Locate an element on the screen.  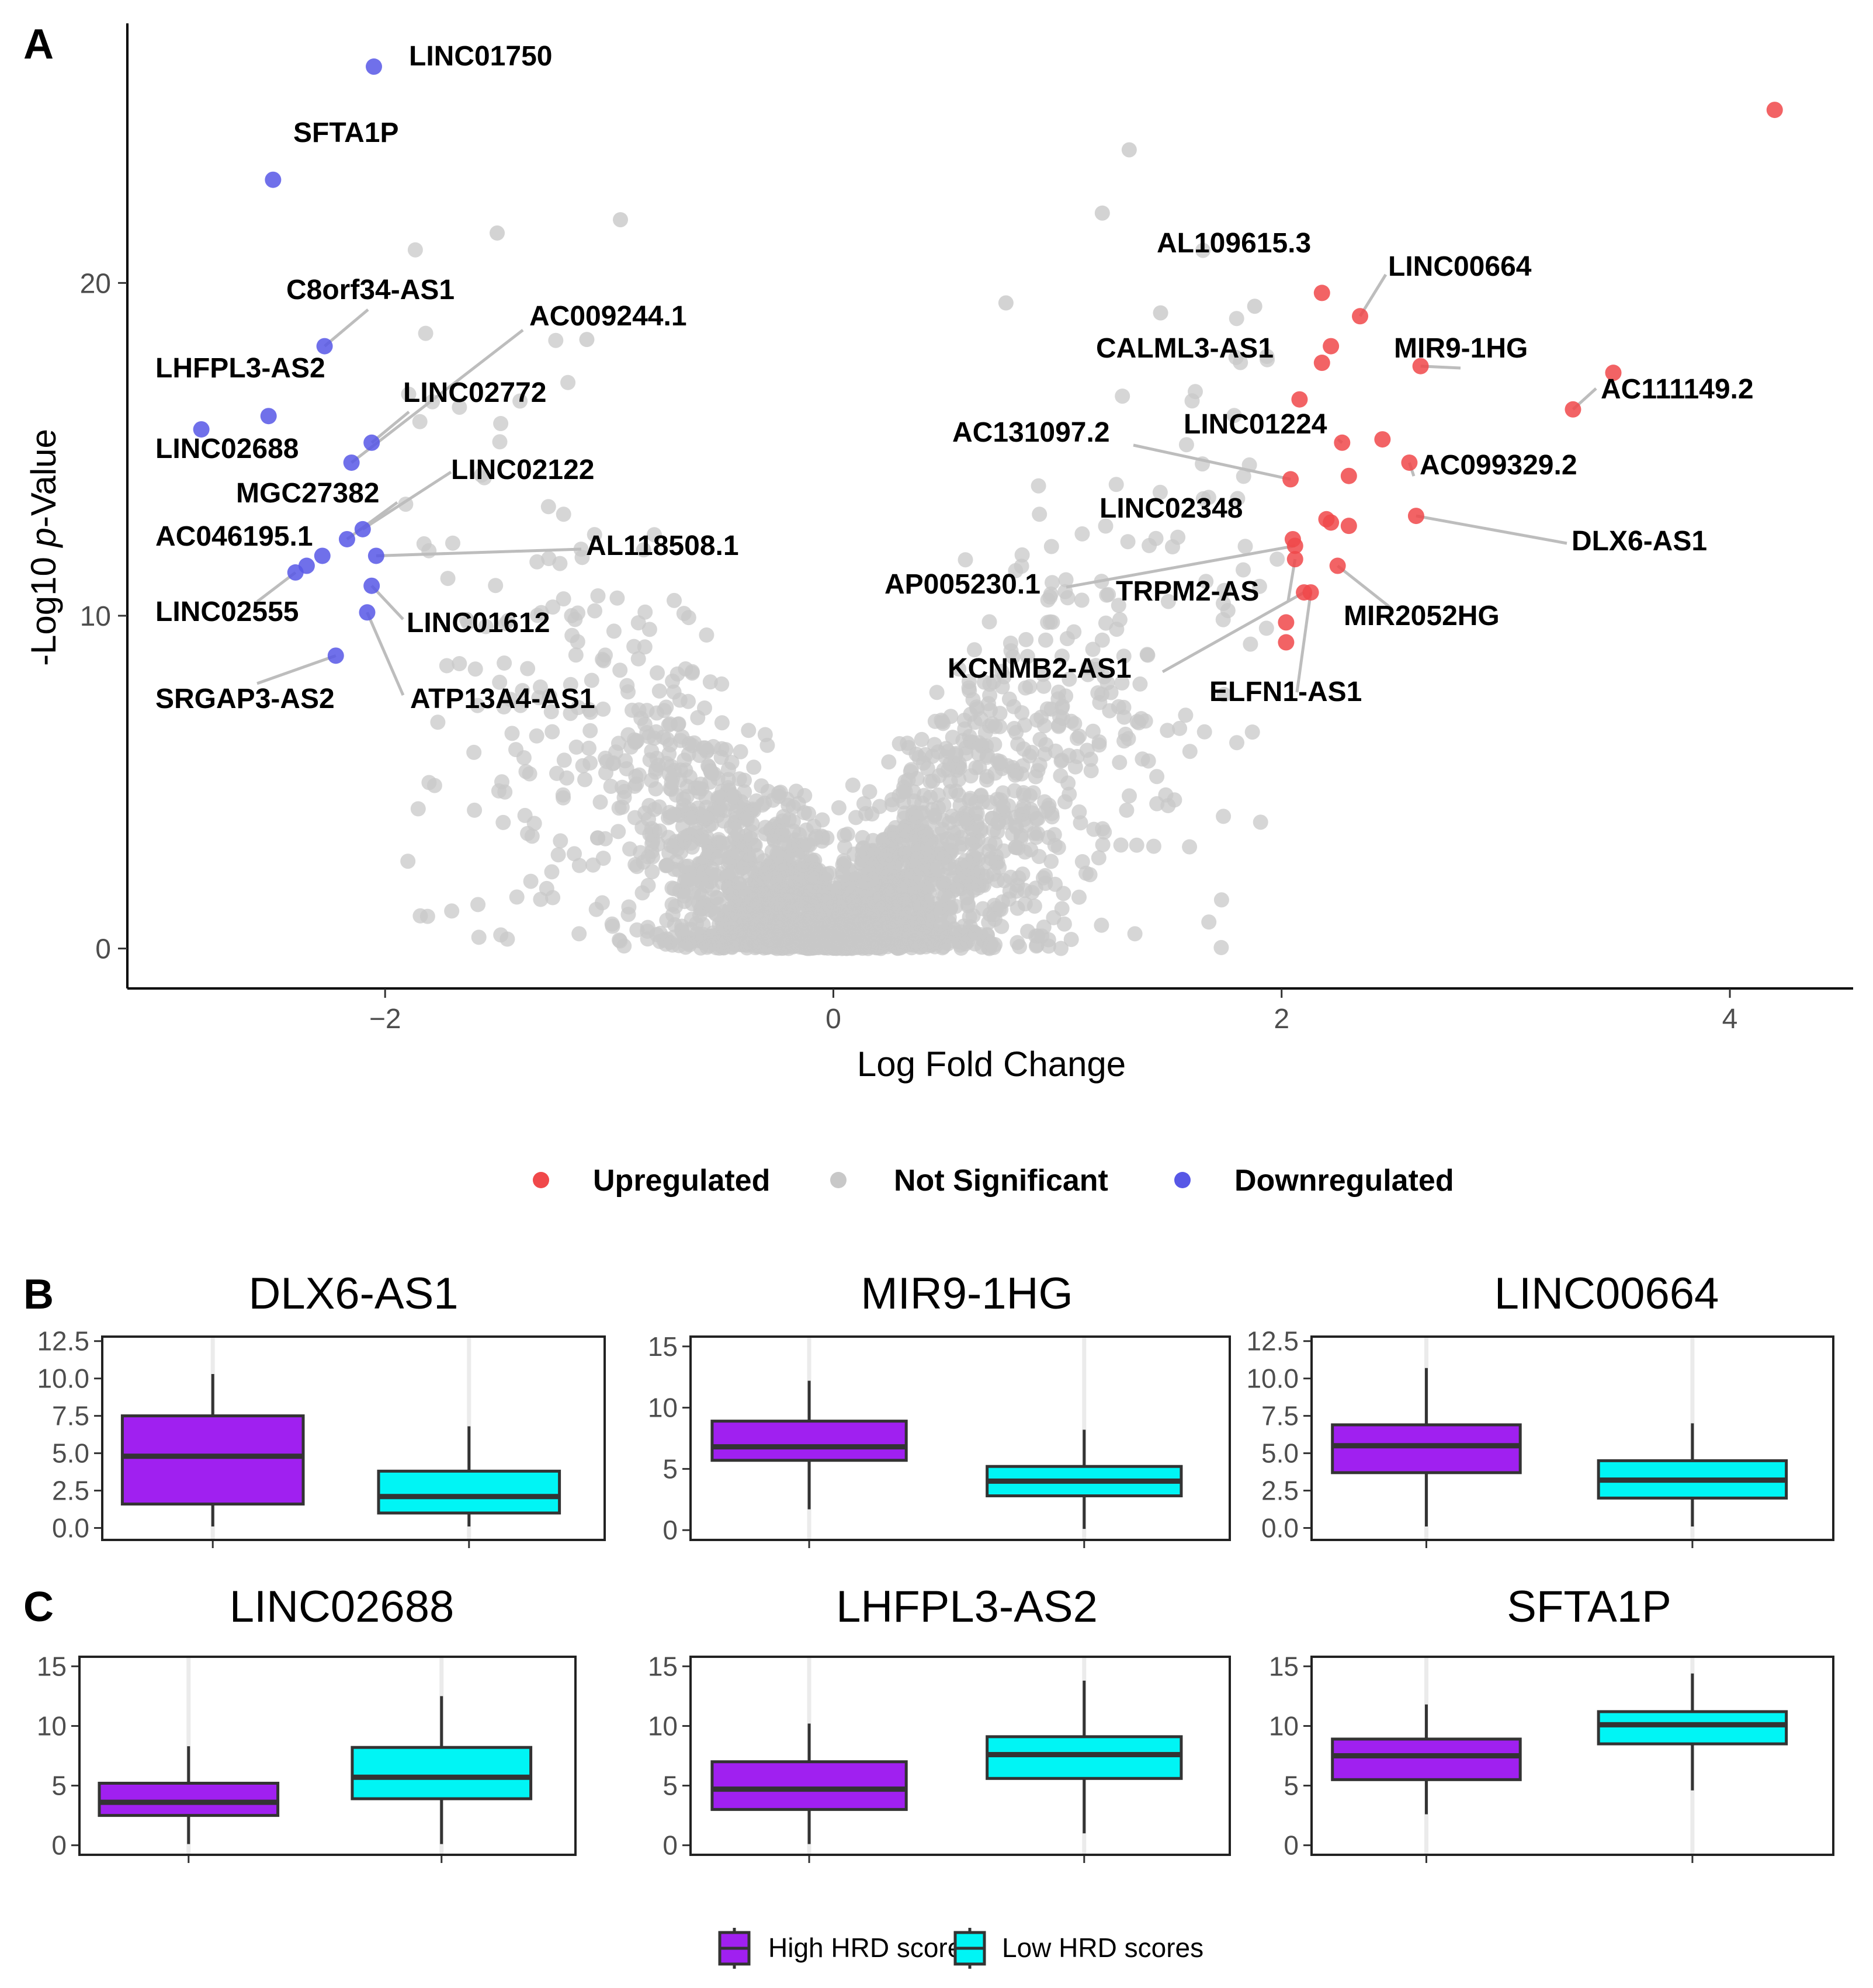
legend-high-label: High HRD scores is located at coordinates (872, 1948).